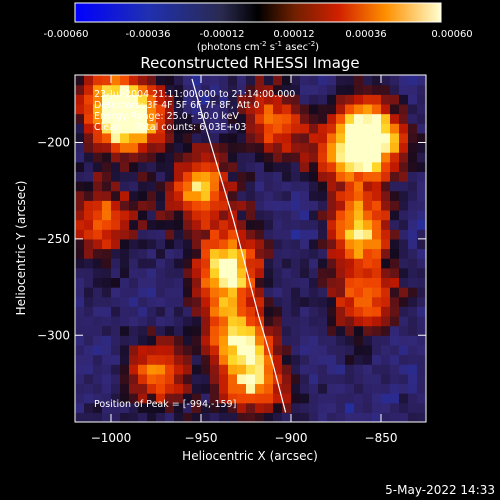 The image size is (500, 500). What do you see at coordinates (440, 490) in the screenshot?
I see `date-stamp: 5-May-2022 14:33` at bounding box center [440, 490].